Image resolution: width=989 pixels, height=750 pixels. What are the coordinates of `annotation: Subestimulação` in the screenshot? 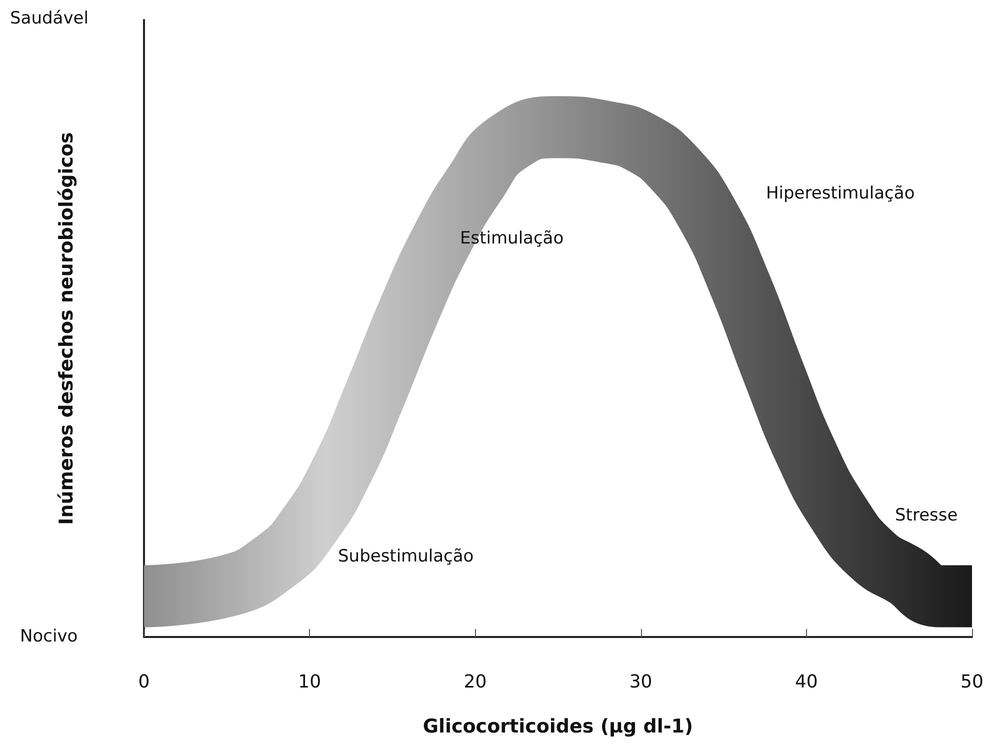 It's located at (406, 556).